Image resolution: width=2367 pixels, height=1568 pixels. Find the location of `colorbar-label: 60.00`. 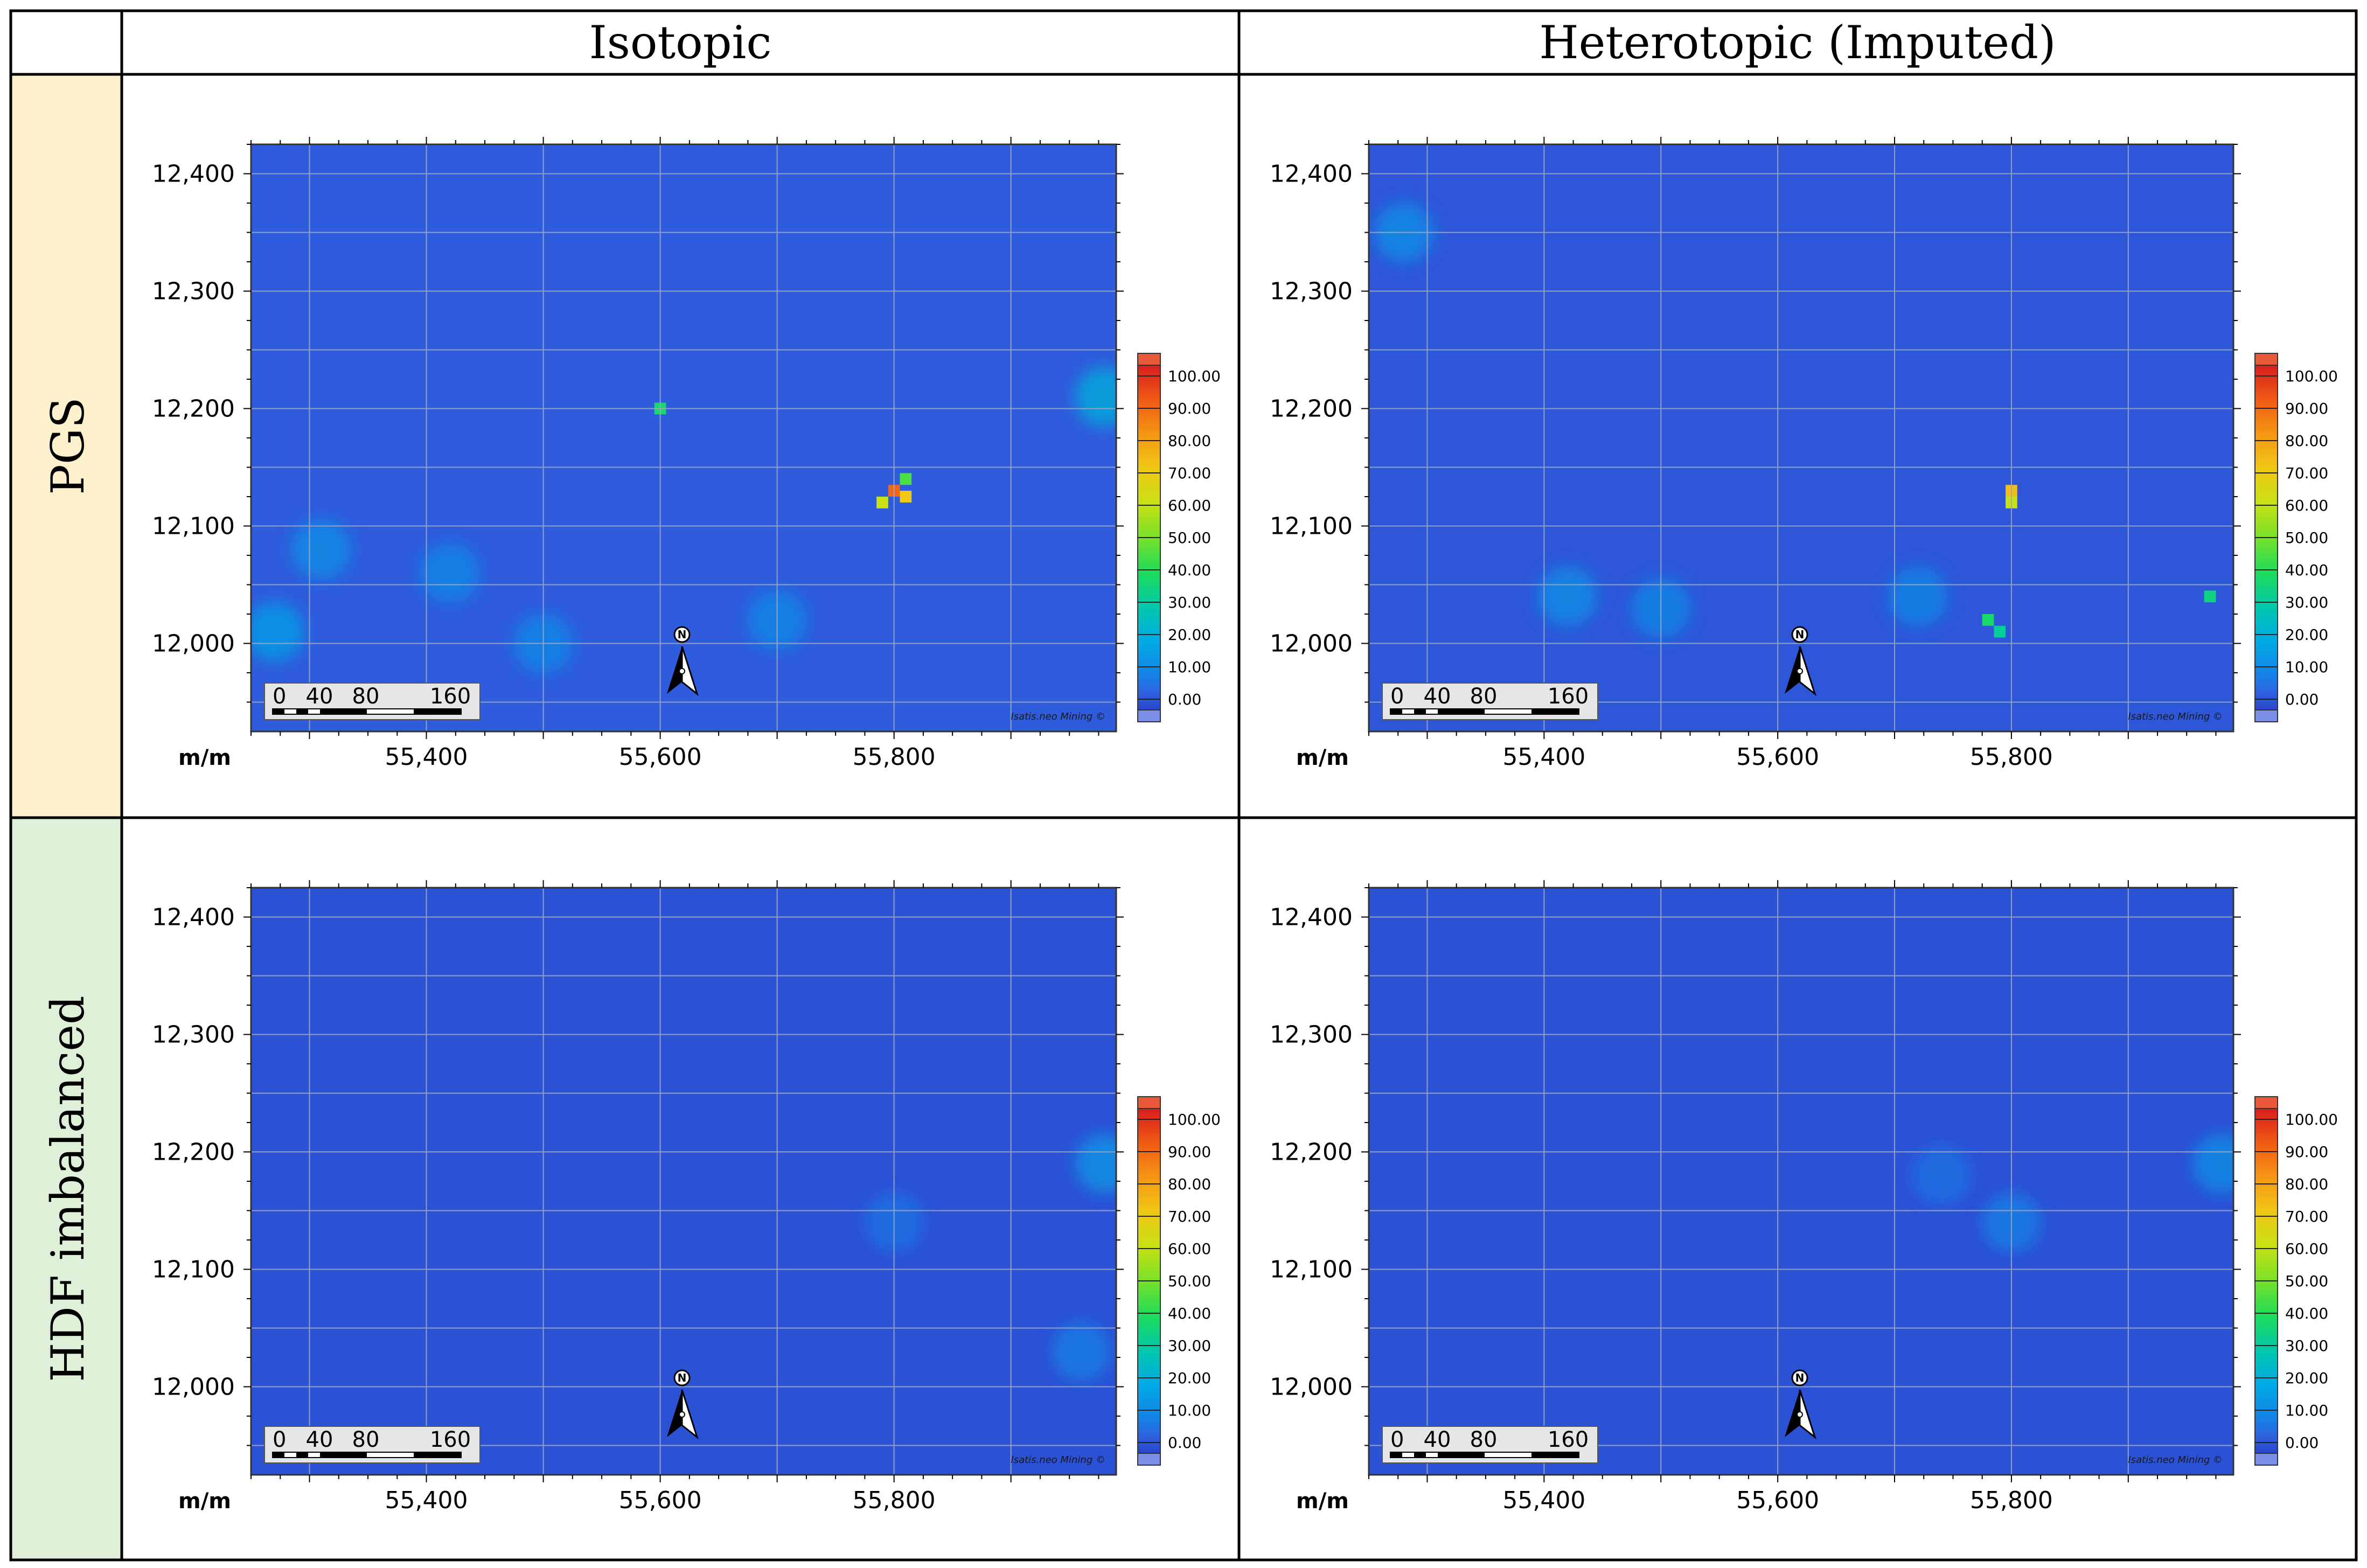

colorbar-label: 60.00 is located at coordinates (1189, 1249).